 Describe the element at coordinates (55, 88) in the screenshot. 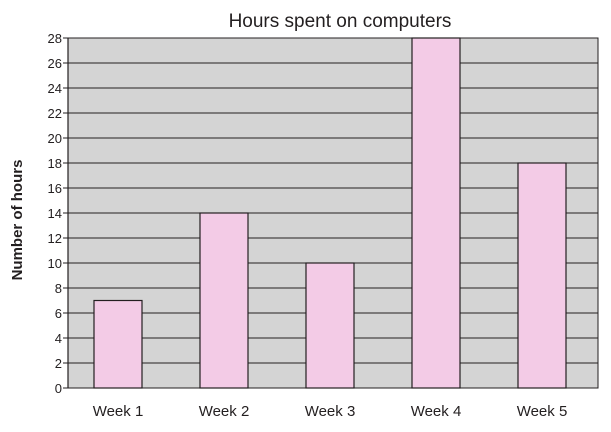

I see `y-tick-label-24: 24` at that location.